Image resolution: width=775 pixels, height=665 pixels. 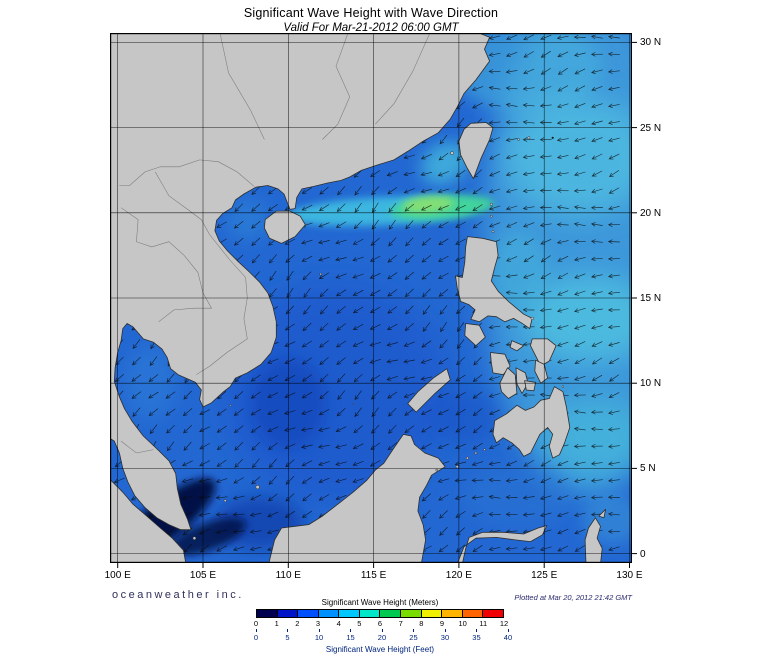 What do you see at coordinates (256, 623) in the screenshot?
I see `meter-tick-label: 0` at bounding box center [256, 623].